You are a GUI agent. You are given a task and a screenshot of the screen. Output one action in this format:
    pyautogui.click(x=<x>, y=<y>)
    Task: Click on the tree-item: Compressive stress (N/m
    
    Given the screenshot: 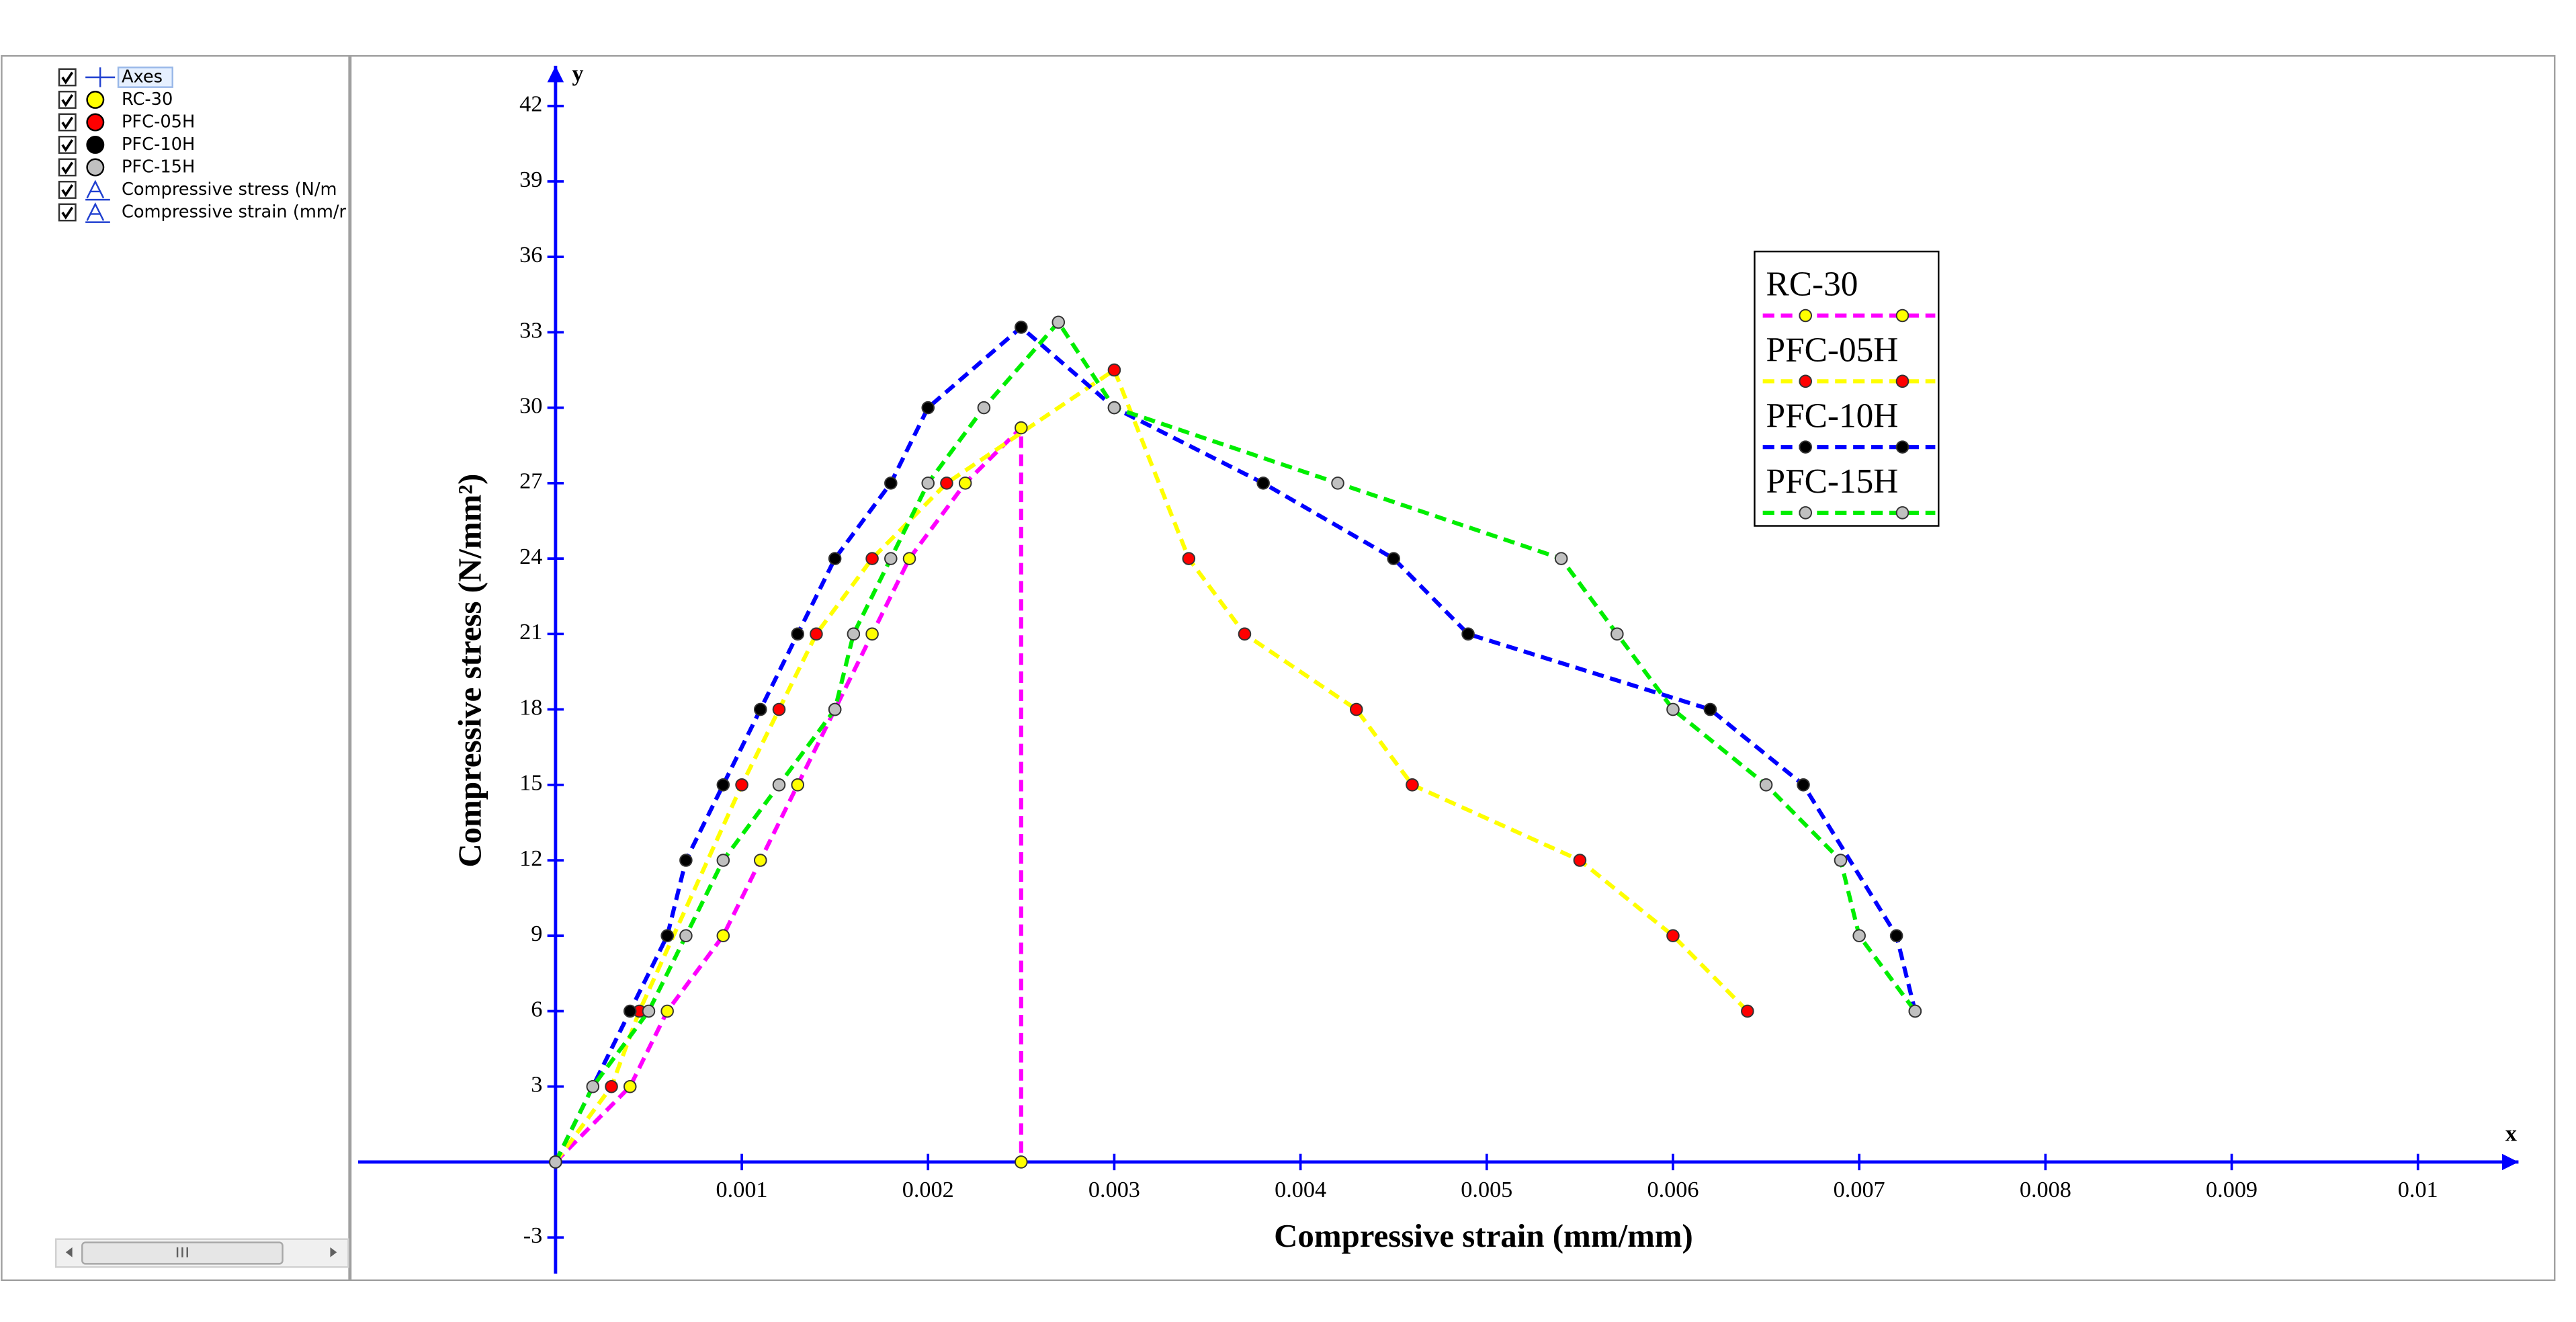 What is the action you would take?
    pyautogui.click(x=197, y=190)
    